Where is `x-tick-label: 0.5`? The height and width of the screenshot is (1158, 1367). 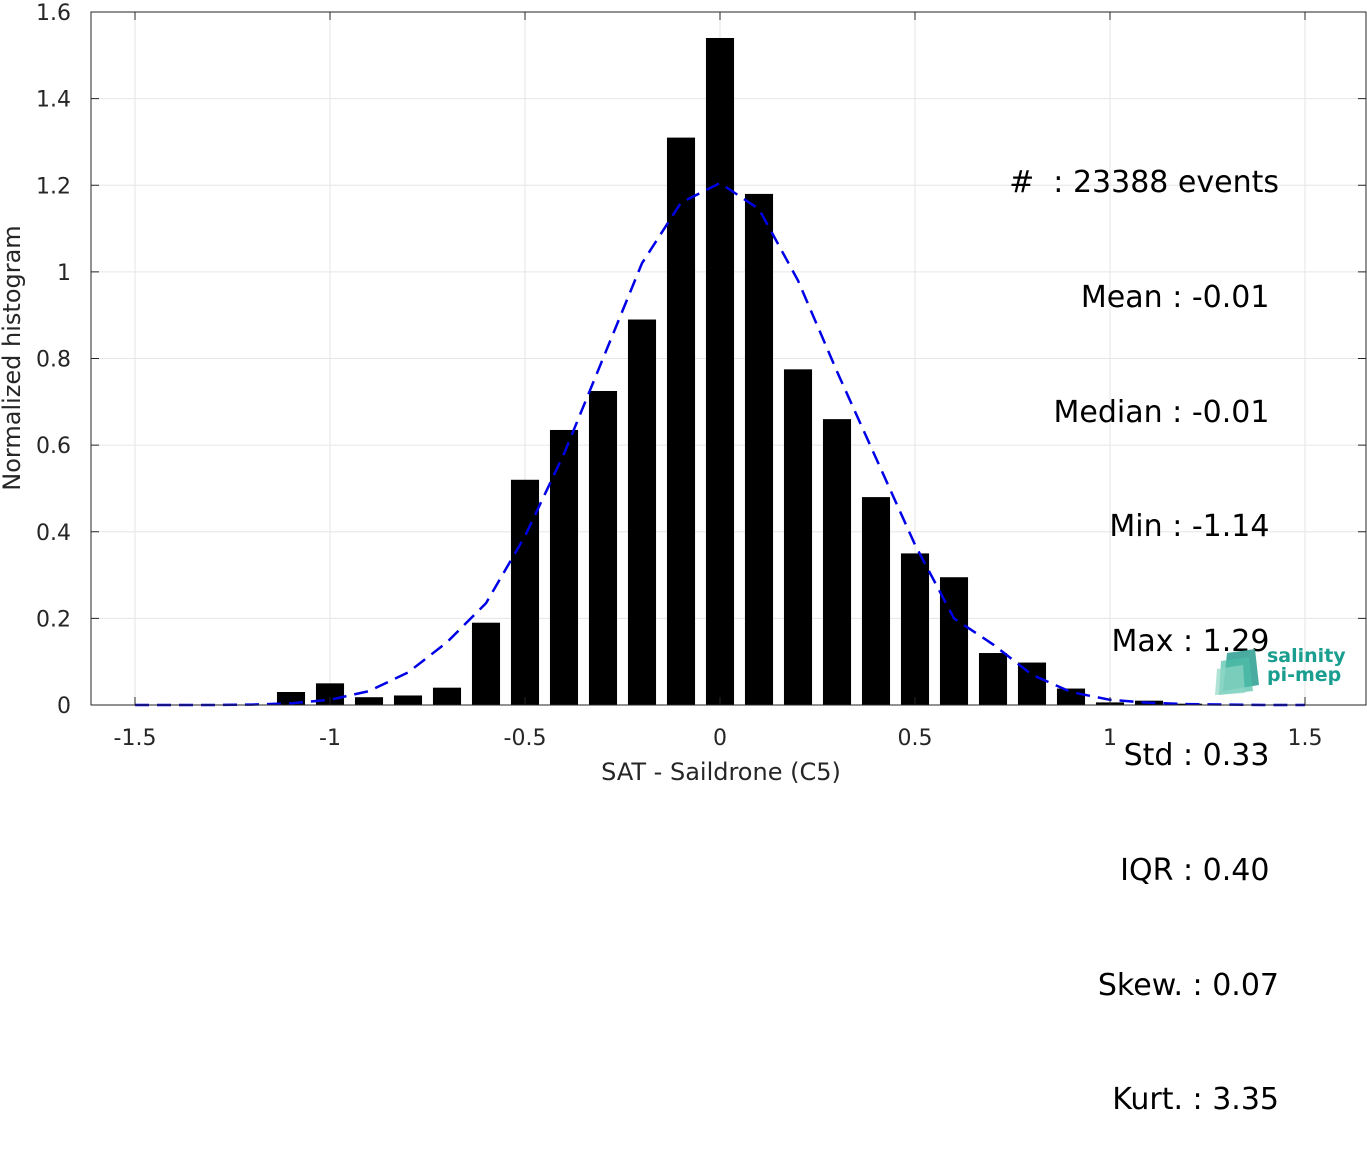
x-tick-label: 0.5 is located at coordinates (915, 738).